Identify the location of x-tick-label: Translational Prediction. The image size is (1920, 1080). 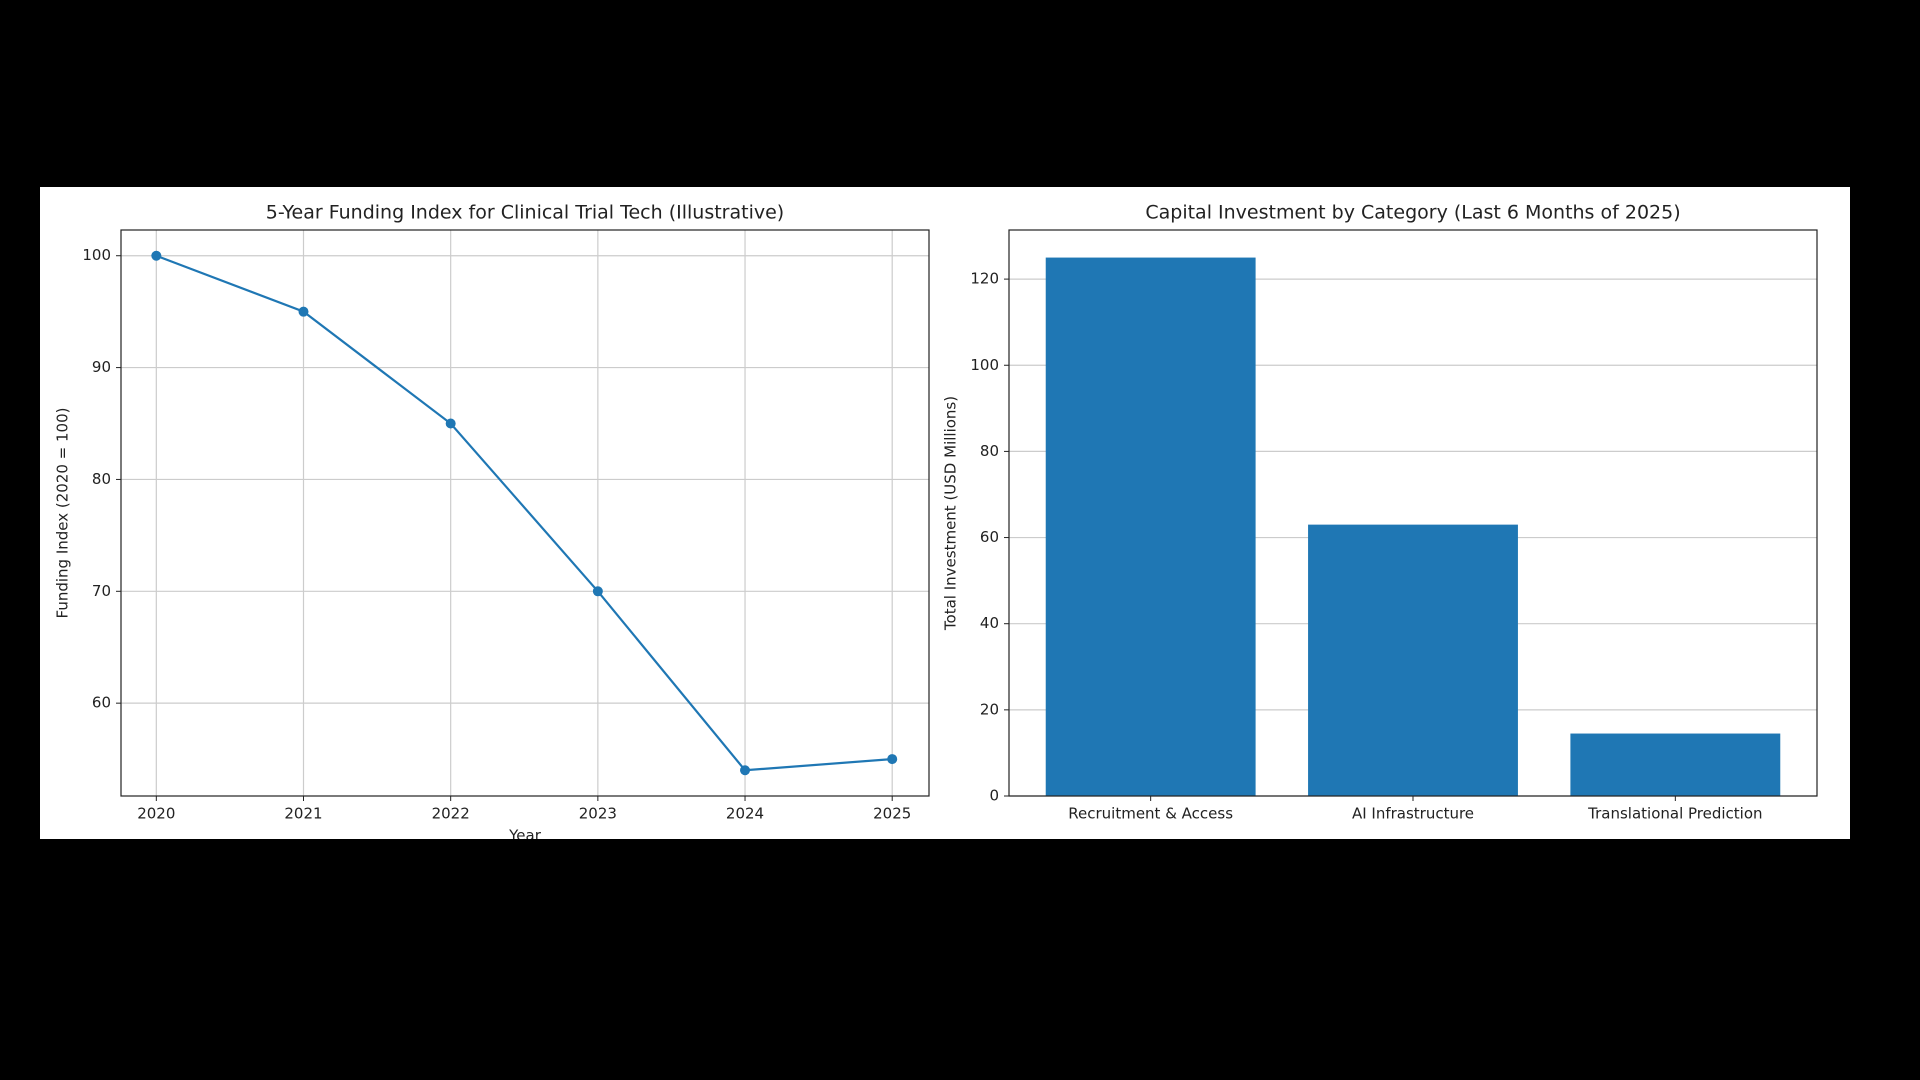
(1674, 814).